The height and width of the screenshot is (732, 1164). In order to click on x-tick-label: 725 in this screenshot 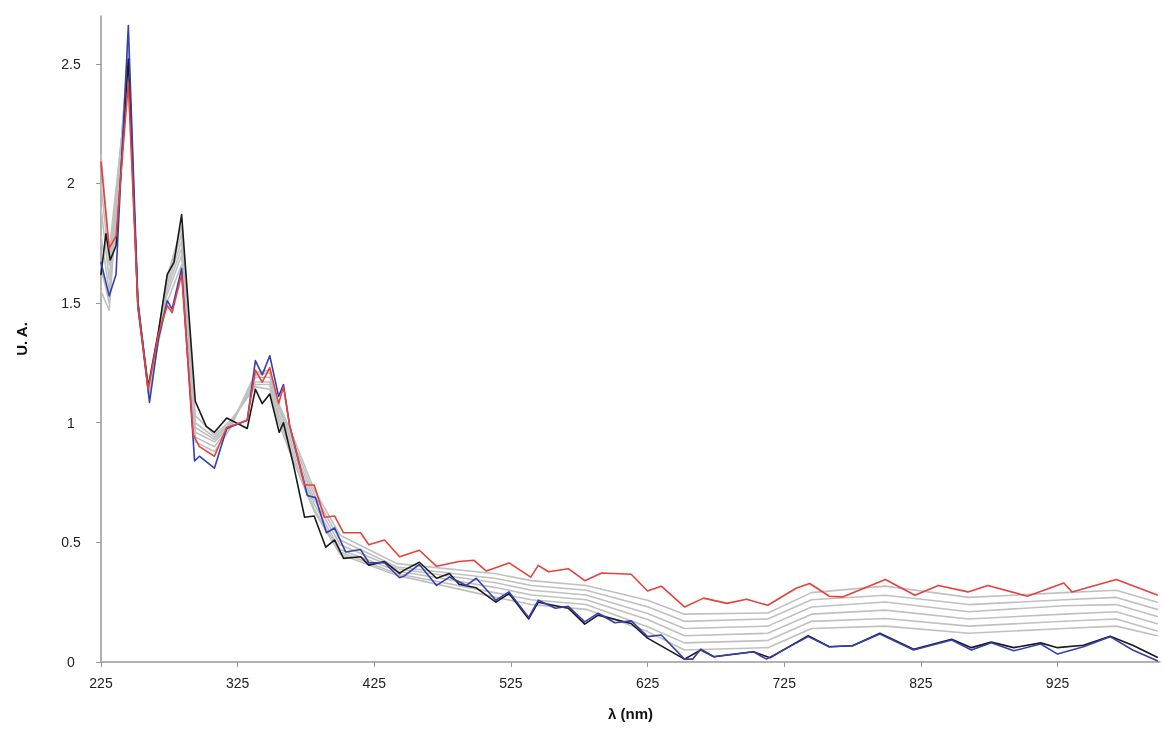, I will do `click(784, 683)`.